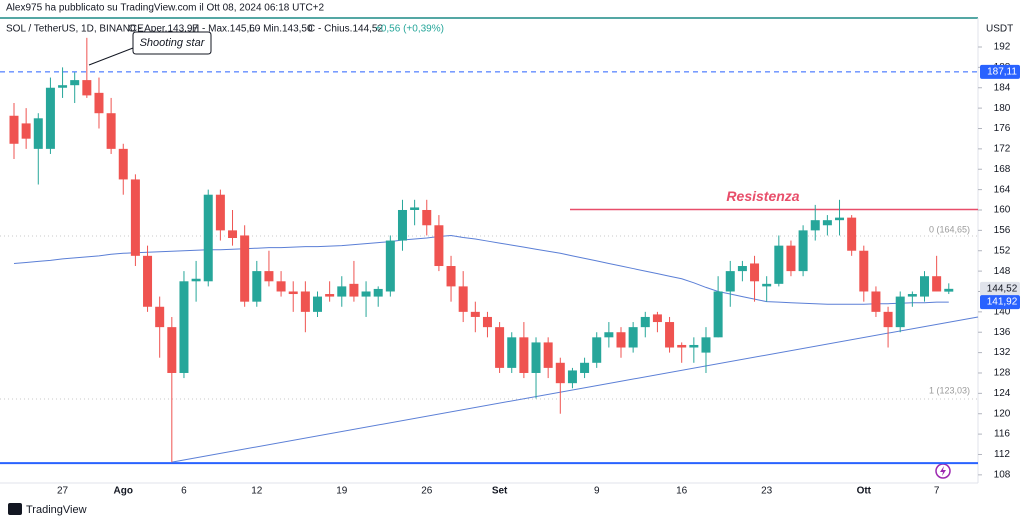 This screenshot has height=527, width=1024. I want to click on logo-icon, so click(15, 509).